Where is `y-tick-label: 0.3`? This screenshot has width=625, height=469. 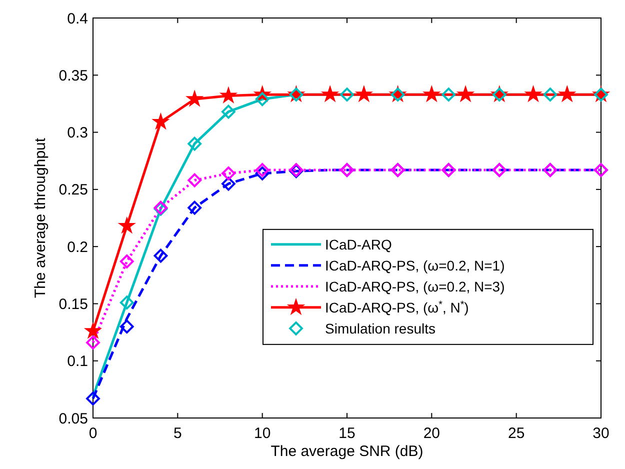 y-tick-label: 0.3 is located at coordinates (77, 133).